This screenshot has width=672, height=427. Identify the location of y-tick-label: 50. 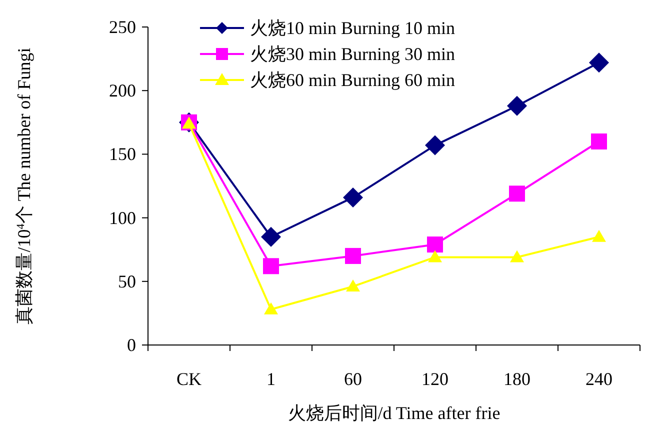
(127, 281).